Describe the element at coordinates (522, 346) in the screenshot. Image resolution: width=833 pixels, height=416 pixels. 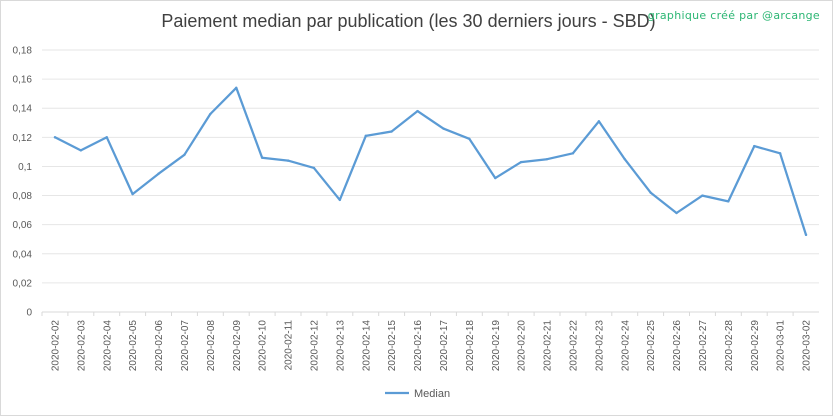
I see `x-tick-label: 2020-02-20` at that location.